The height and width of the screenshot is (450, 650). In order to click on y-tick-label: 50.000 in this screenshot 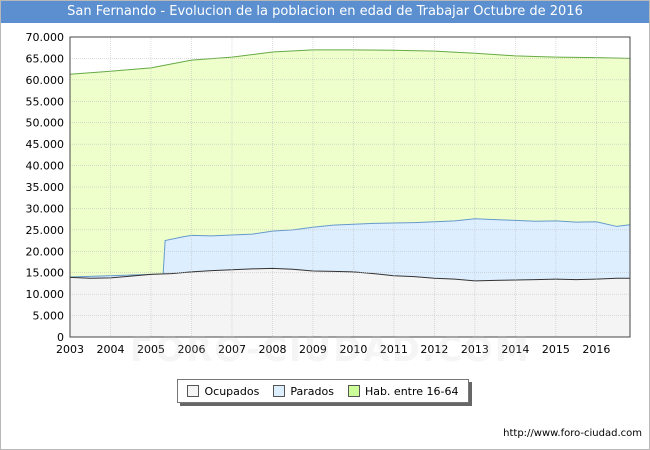, I will do `click(45, 123)`.